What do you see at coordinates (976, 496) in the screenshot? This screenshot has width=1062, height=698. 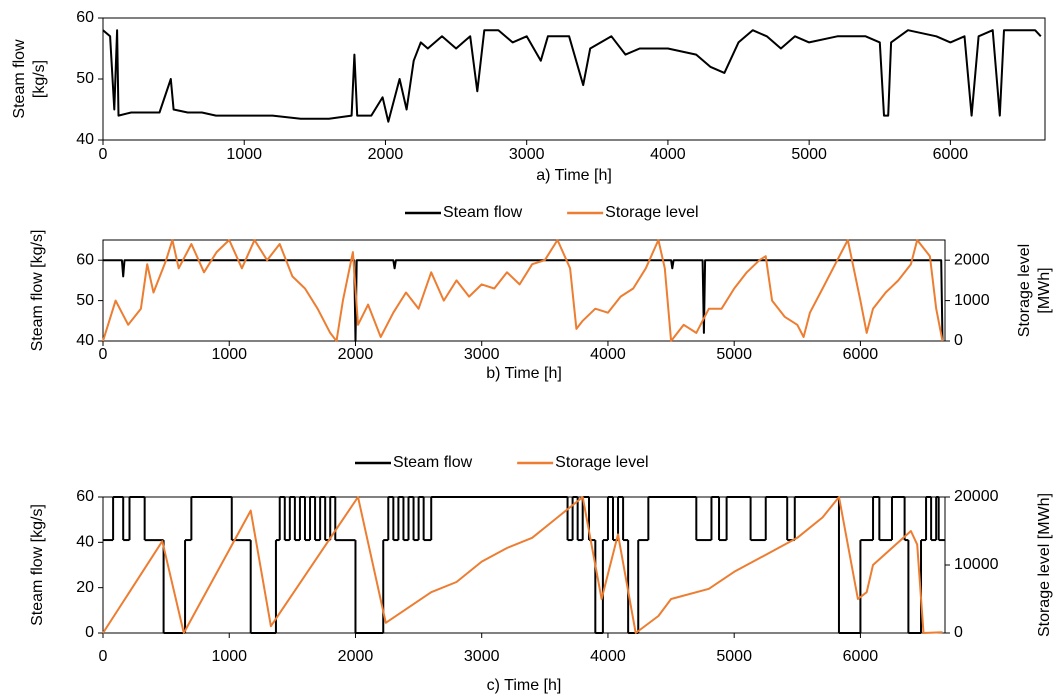 I see `y2-tick-label: 20000` at bounding box center [976, 496].